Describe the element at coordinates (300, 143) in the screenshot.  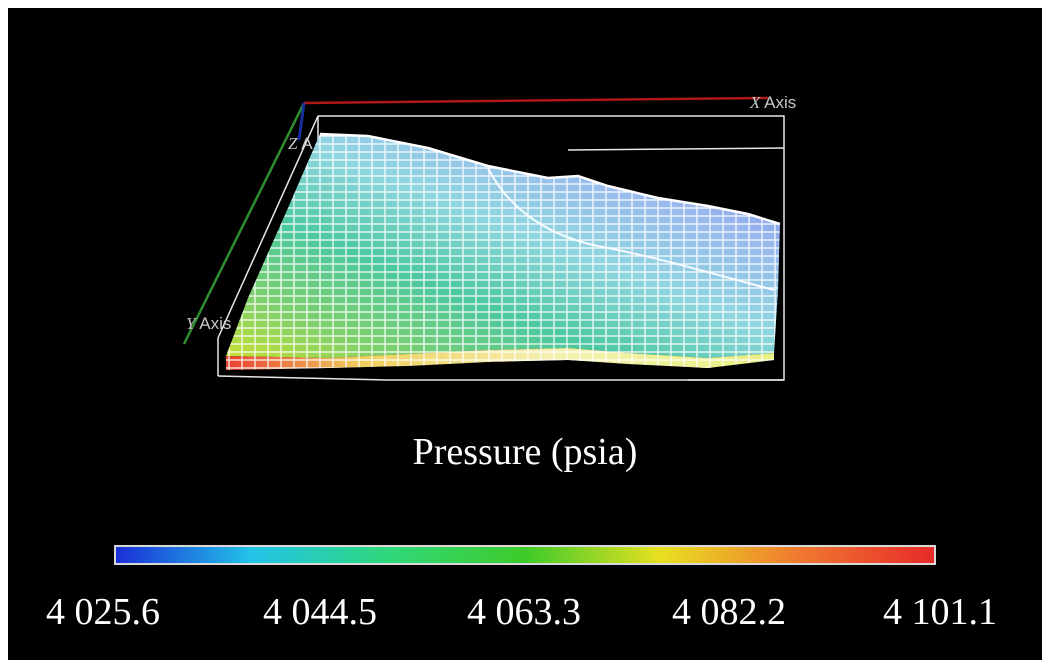
I see `z-axis-label: Z A` at that location.